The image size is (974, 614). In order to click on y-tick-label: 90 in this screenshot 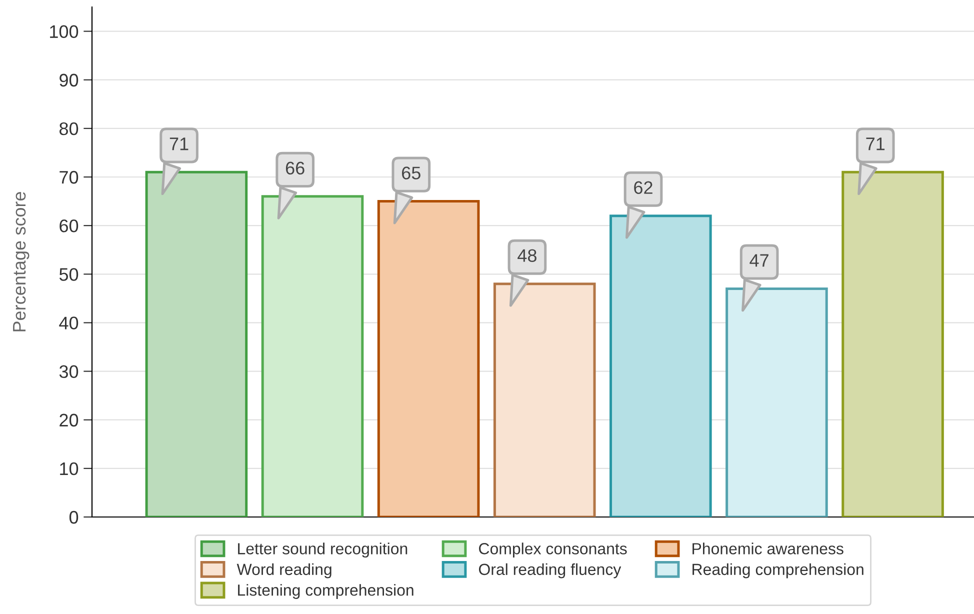, I will do `click(69, 80)`.